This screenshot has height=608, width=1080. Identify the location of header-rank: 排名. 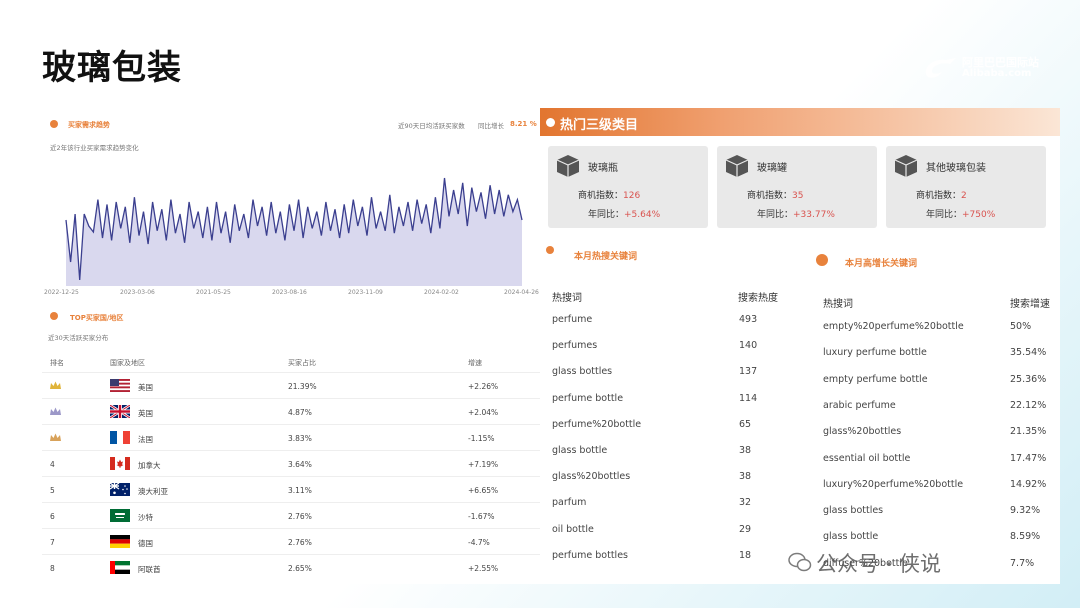
(57, 363).